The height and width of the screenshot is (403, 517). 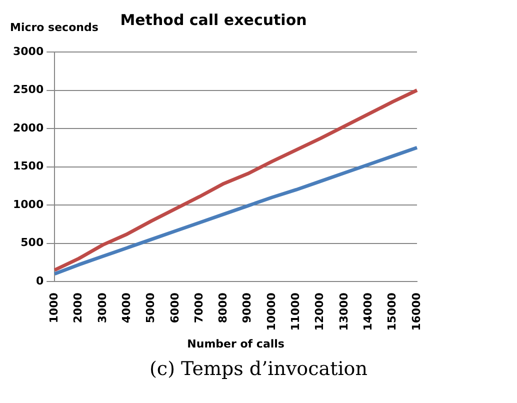 What do you see at coordinates (213, 19) in the screenshot?
I see `chart-title: Method call execution` at bounding box center [213, 19].